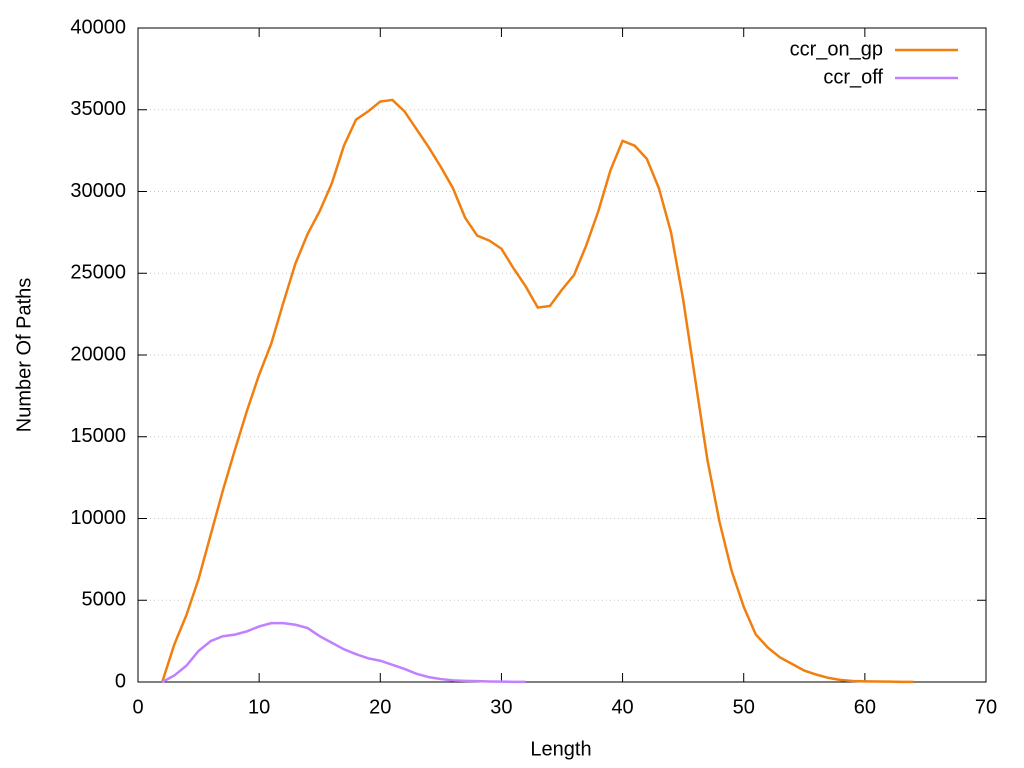 This screenshot has height=768, width=1024. Describe the element at coordinates (98, 354) in the screenshot. I see `y-tick-label: 20000` at that location.